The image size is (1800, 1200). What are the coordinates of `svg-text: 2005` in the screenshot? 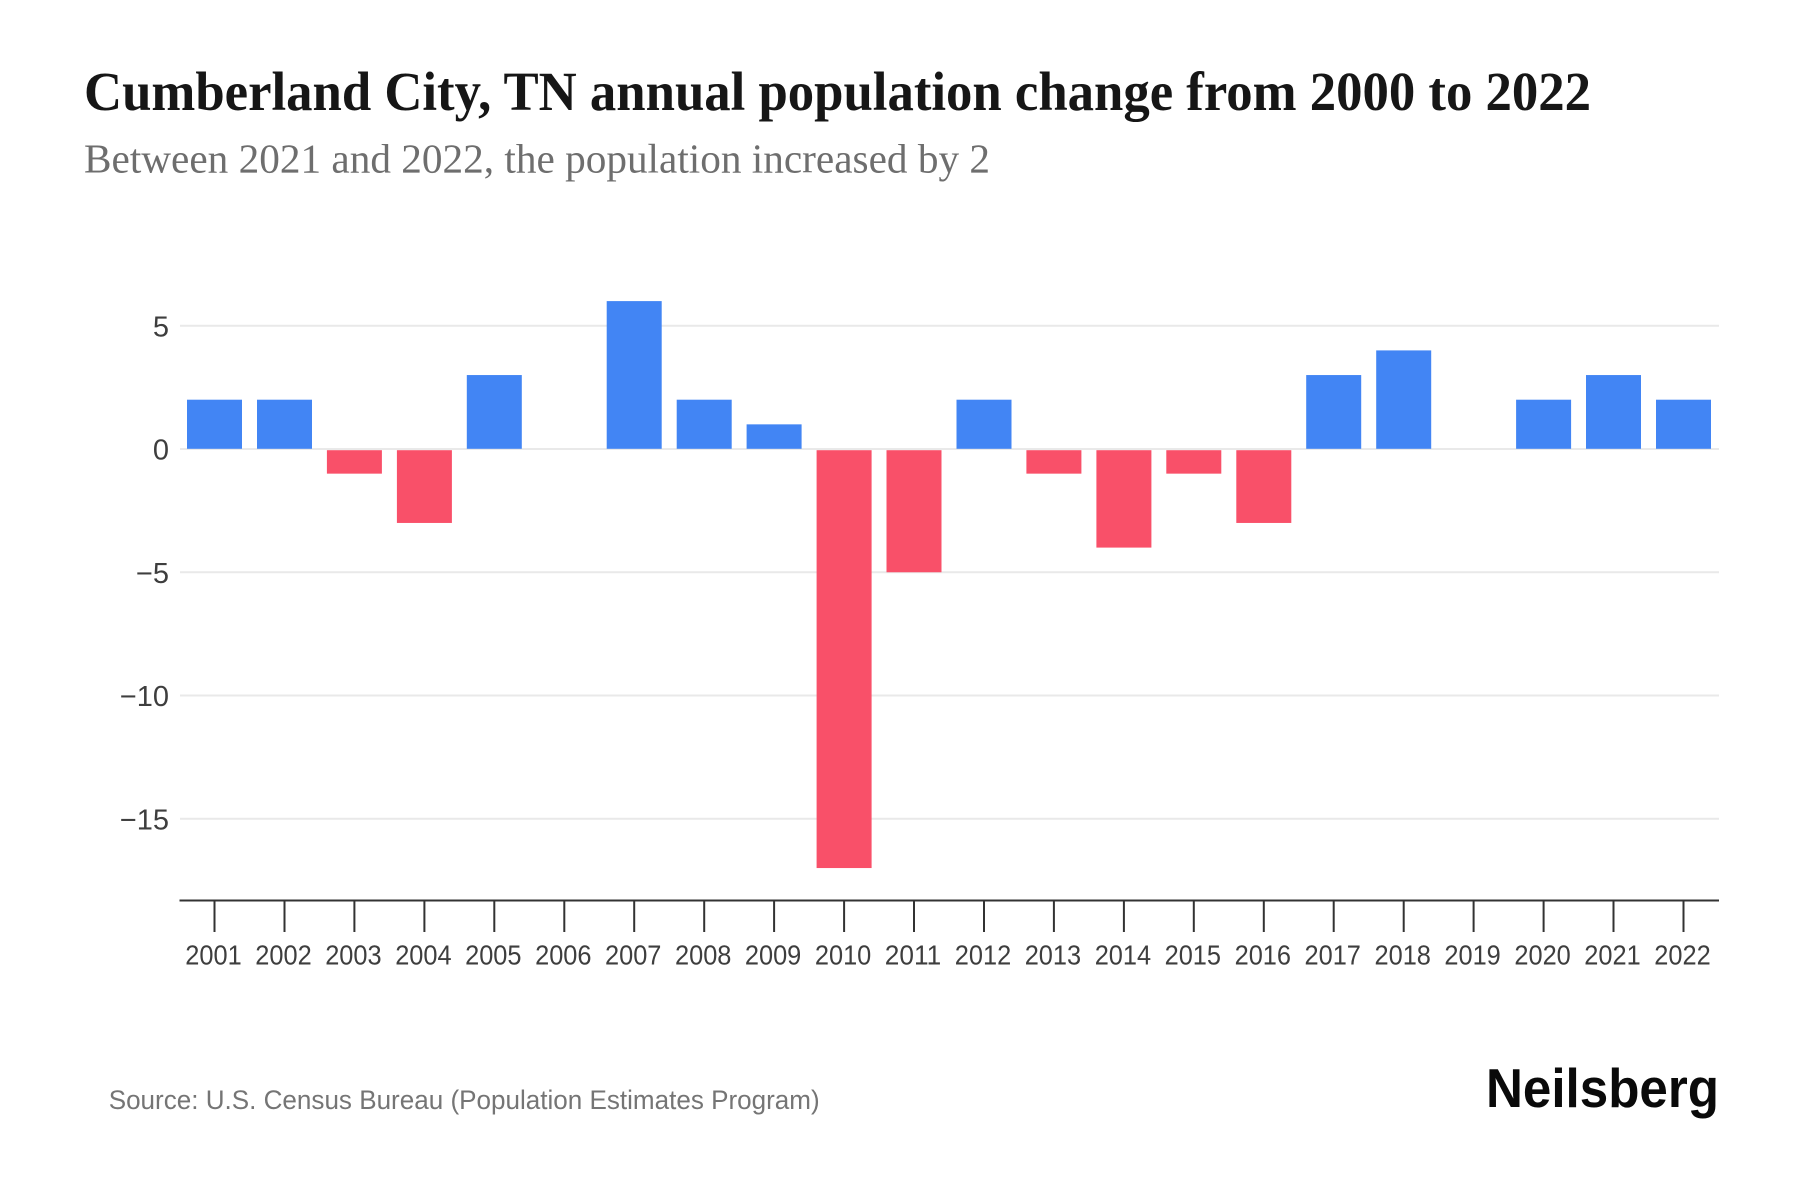 It's located at (493, 954).